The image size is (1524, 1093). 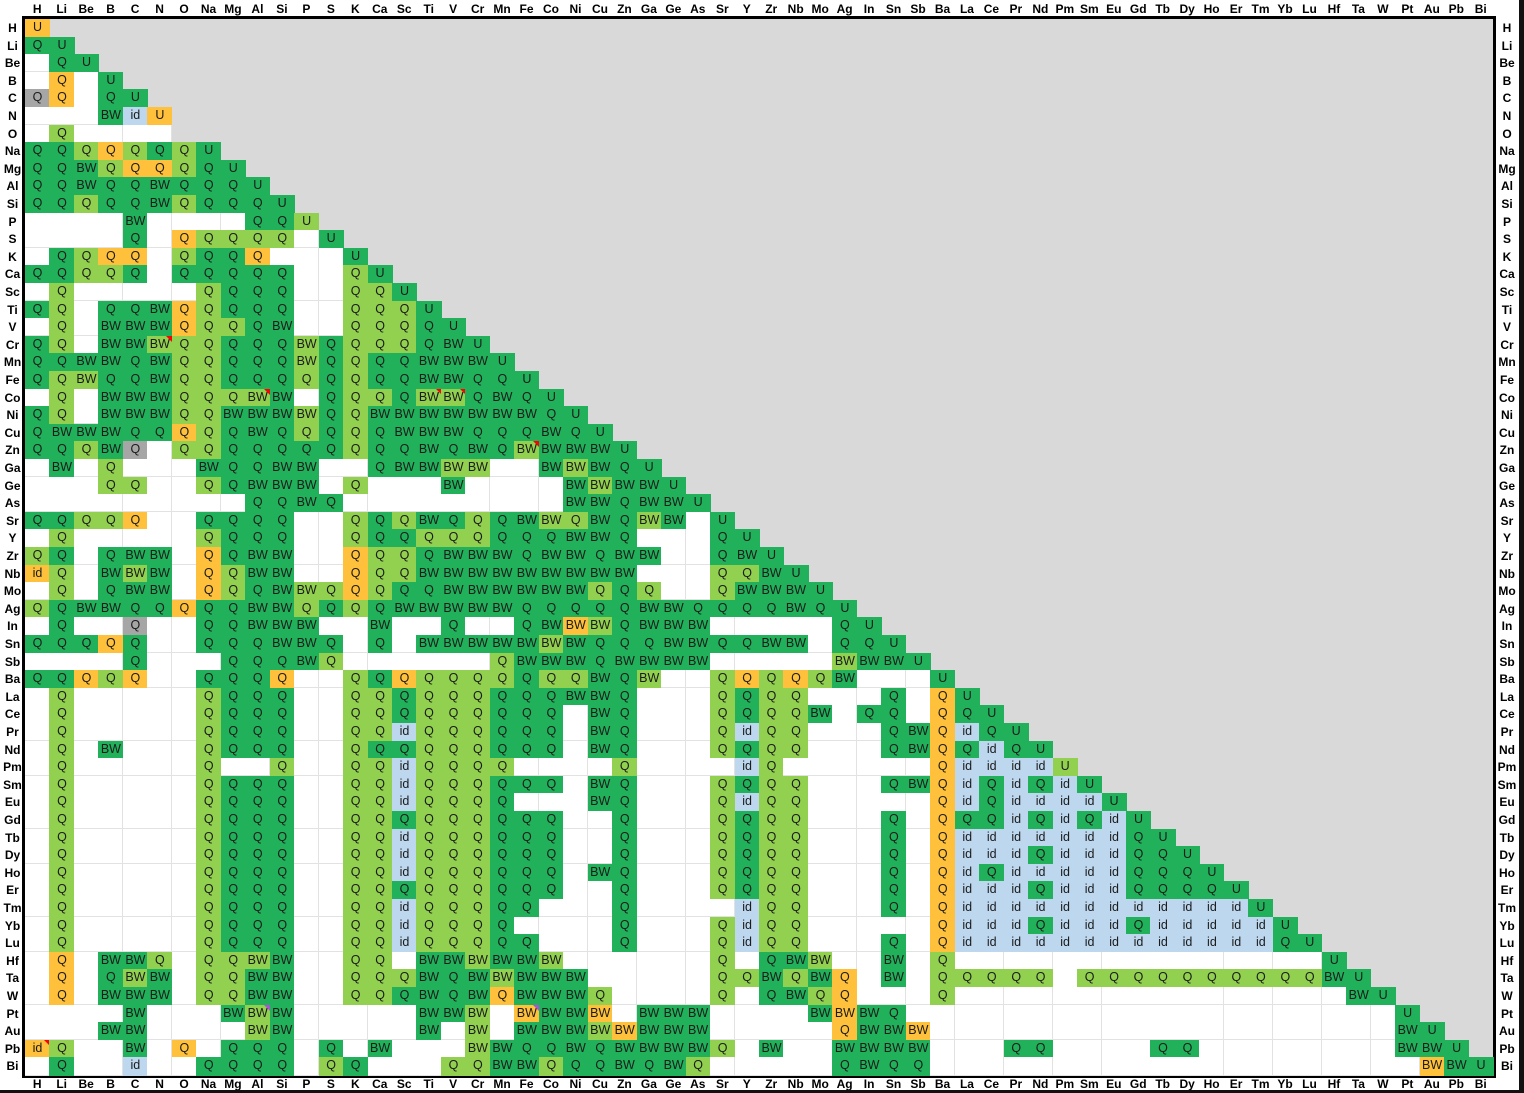 I want to click on cell-Hf-Al: BW, so click(x=258, y=960).